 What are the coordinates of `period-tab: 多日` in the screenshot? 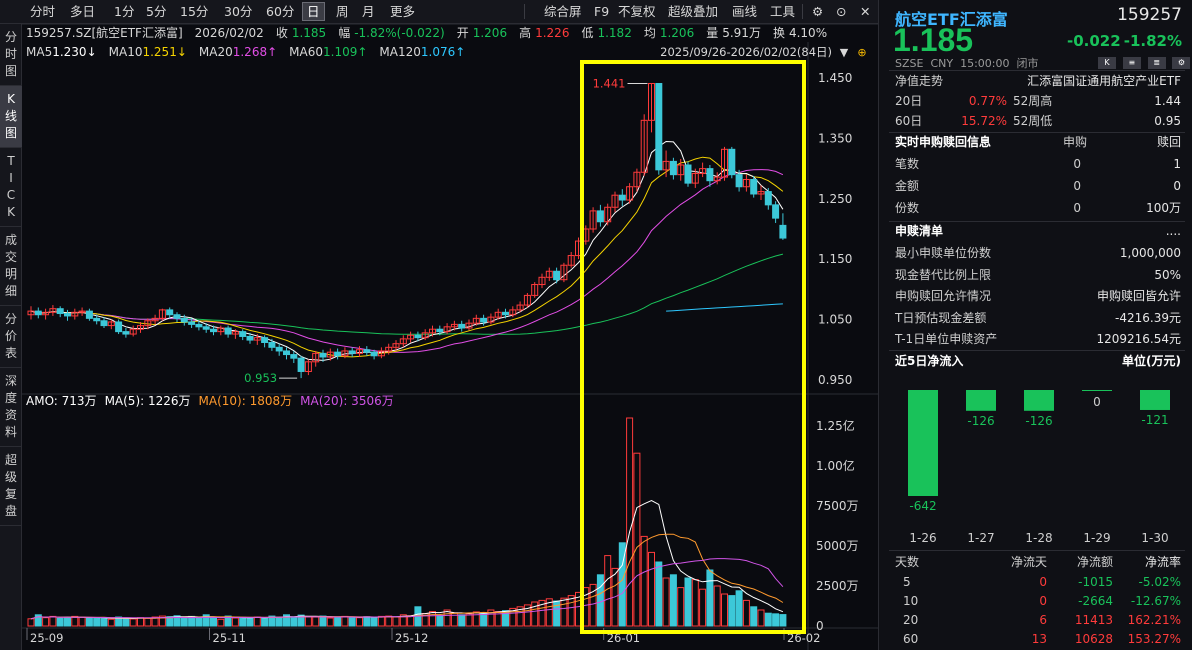 It's located at (83, 11).